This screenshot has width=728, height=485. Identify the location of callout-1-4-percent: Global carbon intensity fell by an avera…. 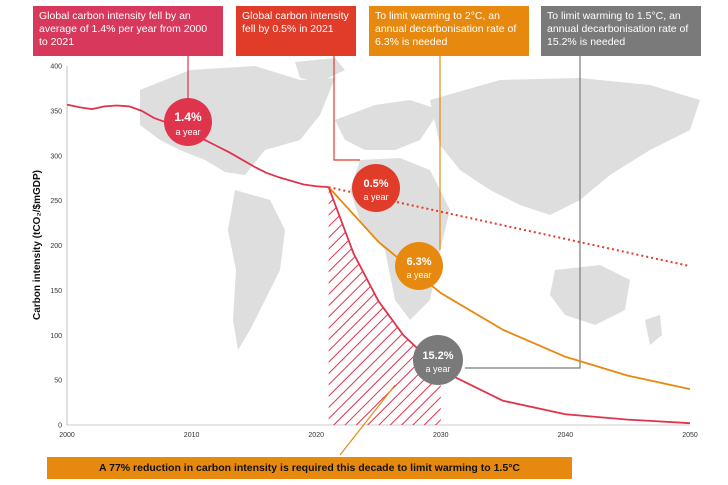
(128, 31).